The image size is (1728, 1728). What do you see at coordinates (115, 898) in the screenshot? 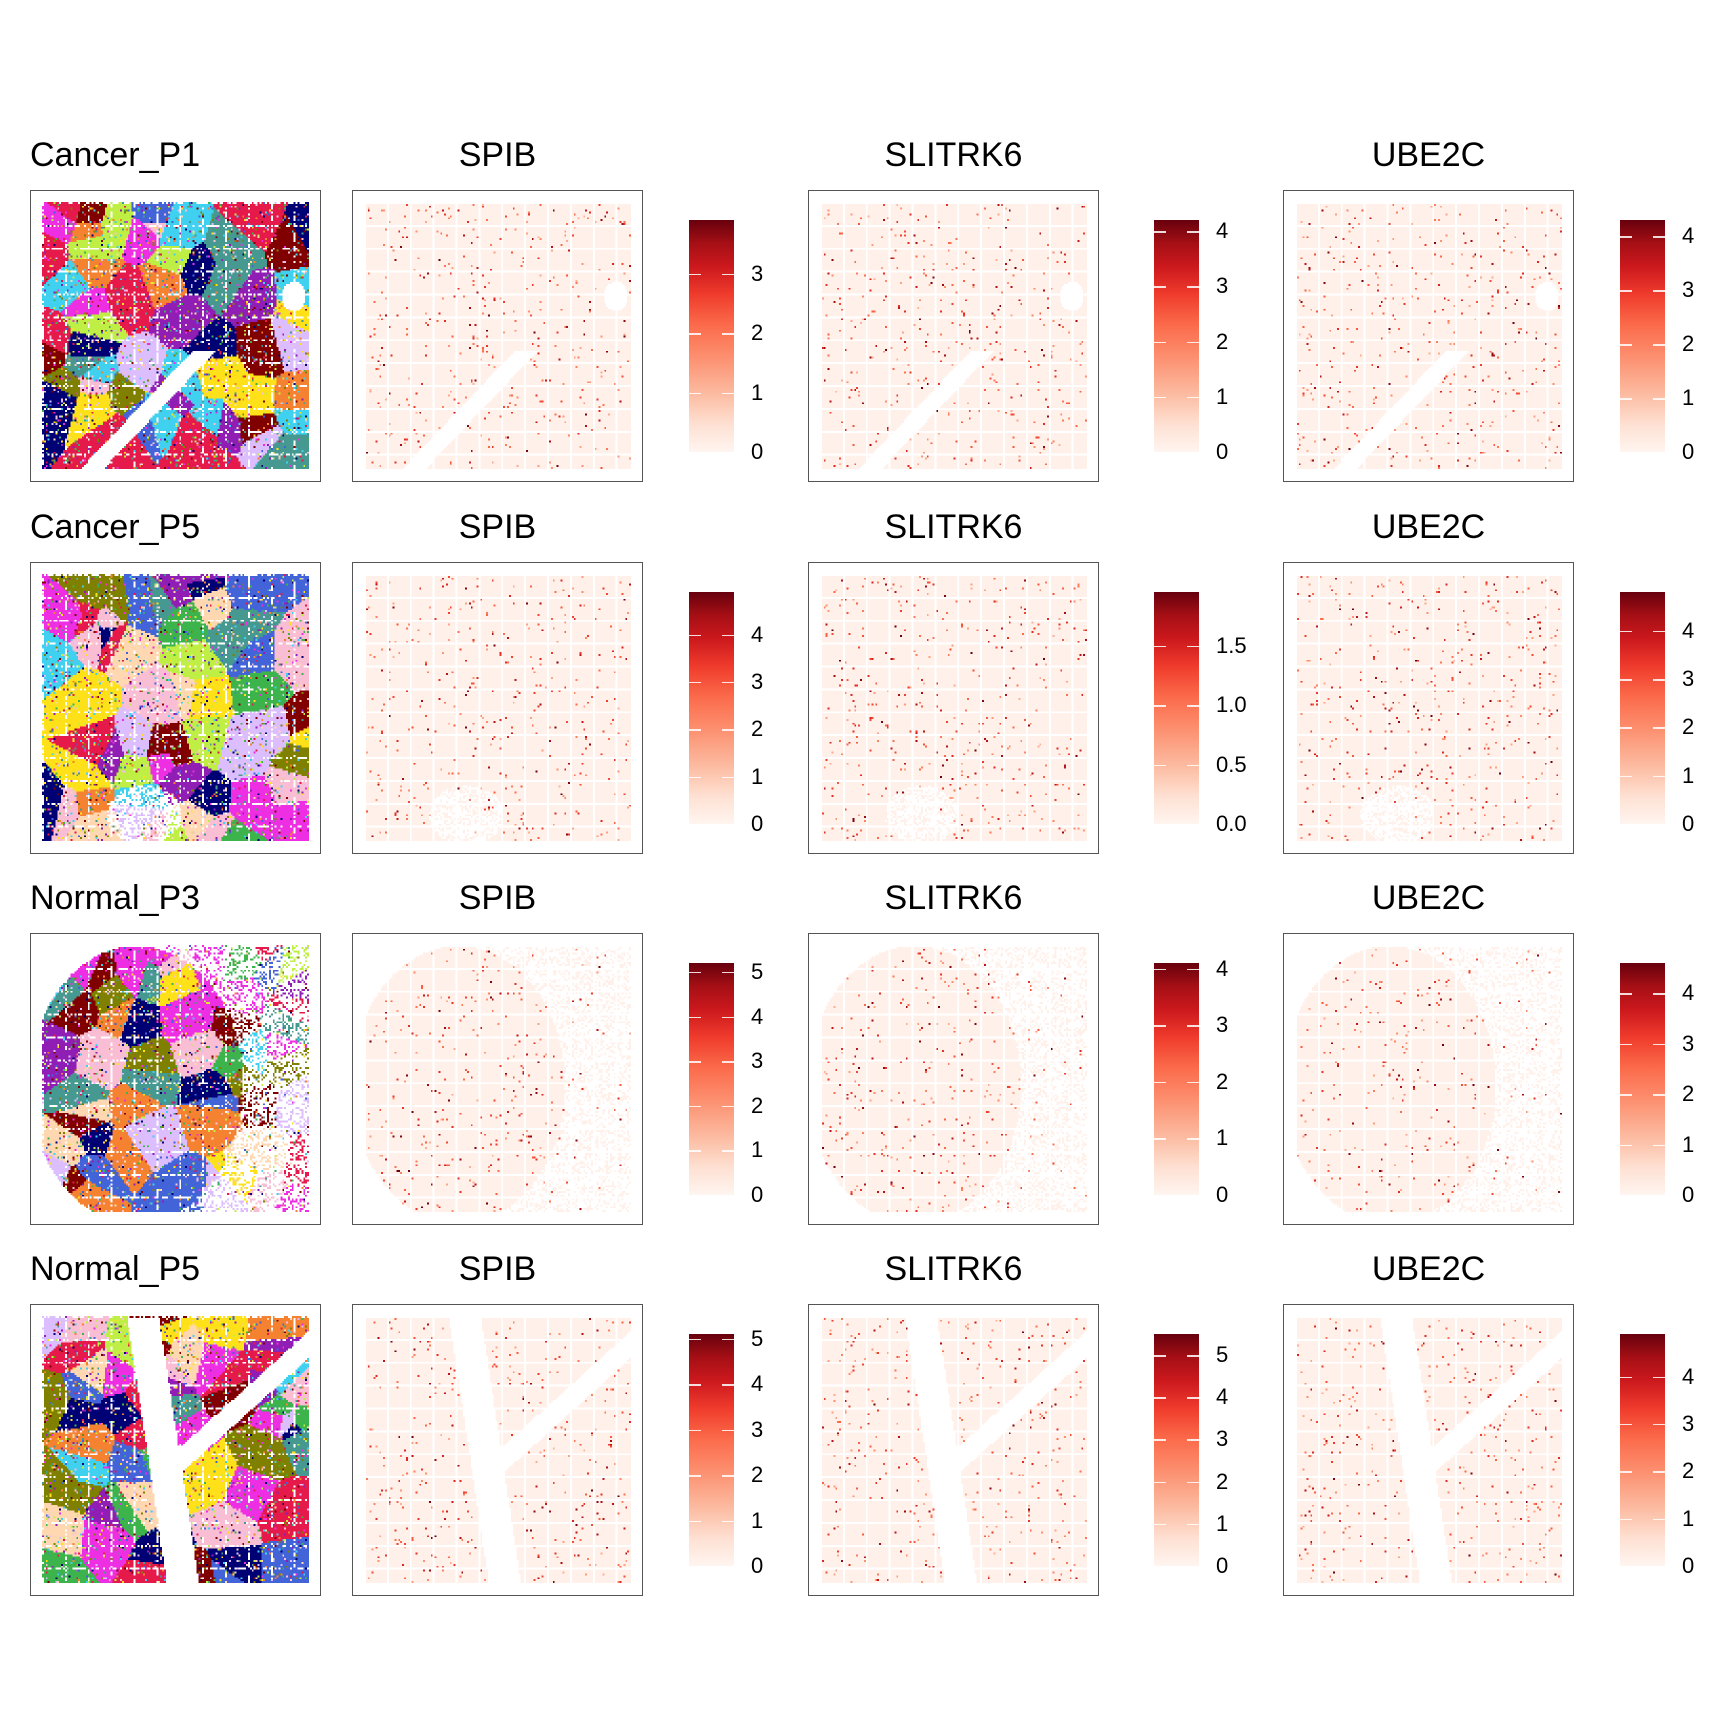
I see `sample-title: Normal_P3` at bounding box center [115, 898].